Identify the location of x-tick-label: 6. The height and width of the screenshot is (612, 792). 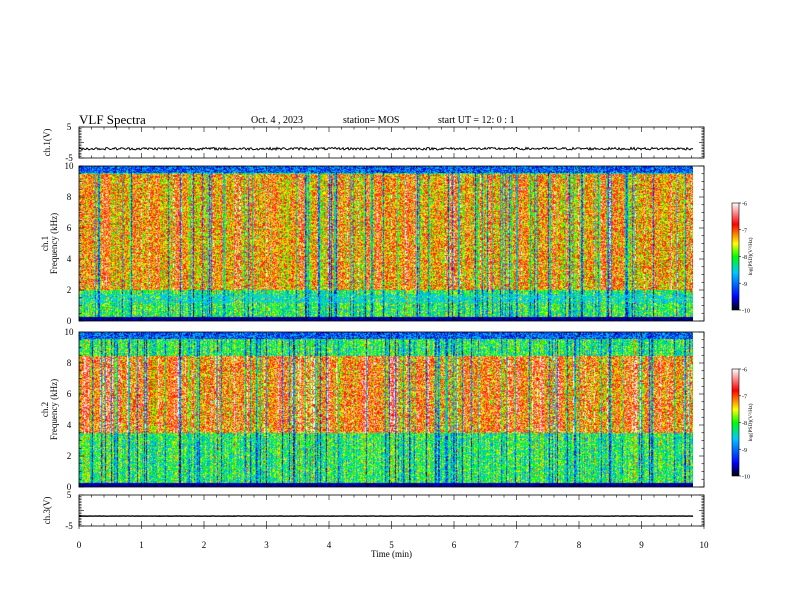
(454, 545).